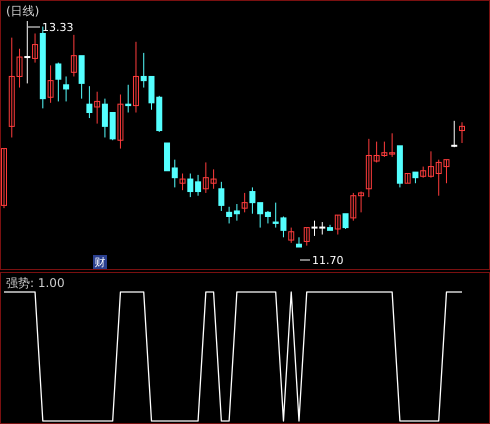 The height and width of the screenshot is (424, 490). What do you see at coordinates (23, 11) in the screenshot?
I see `chart-title: (日线)` at bounding box center [23, 11].